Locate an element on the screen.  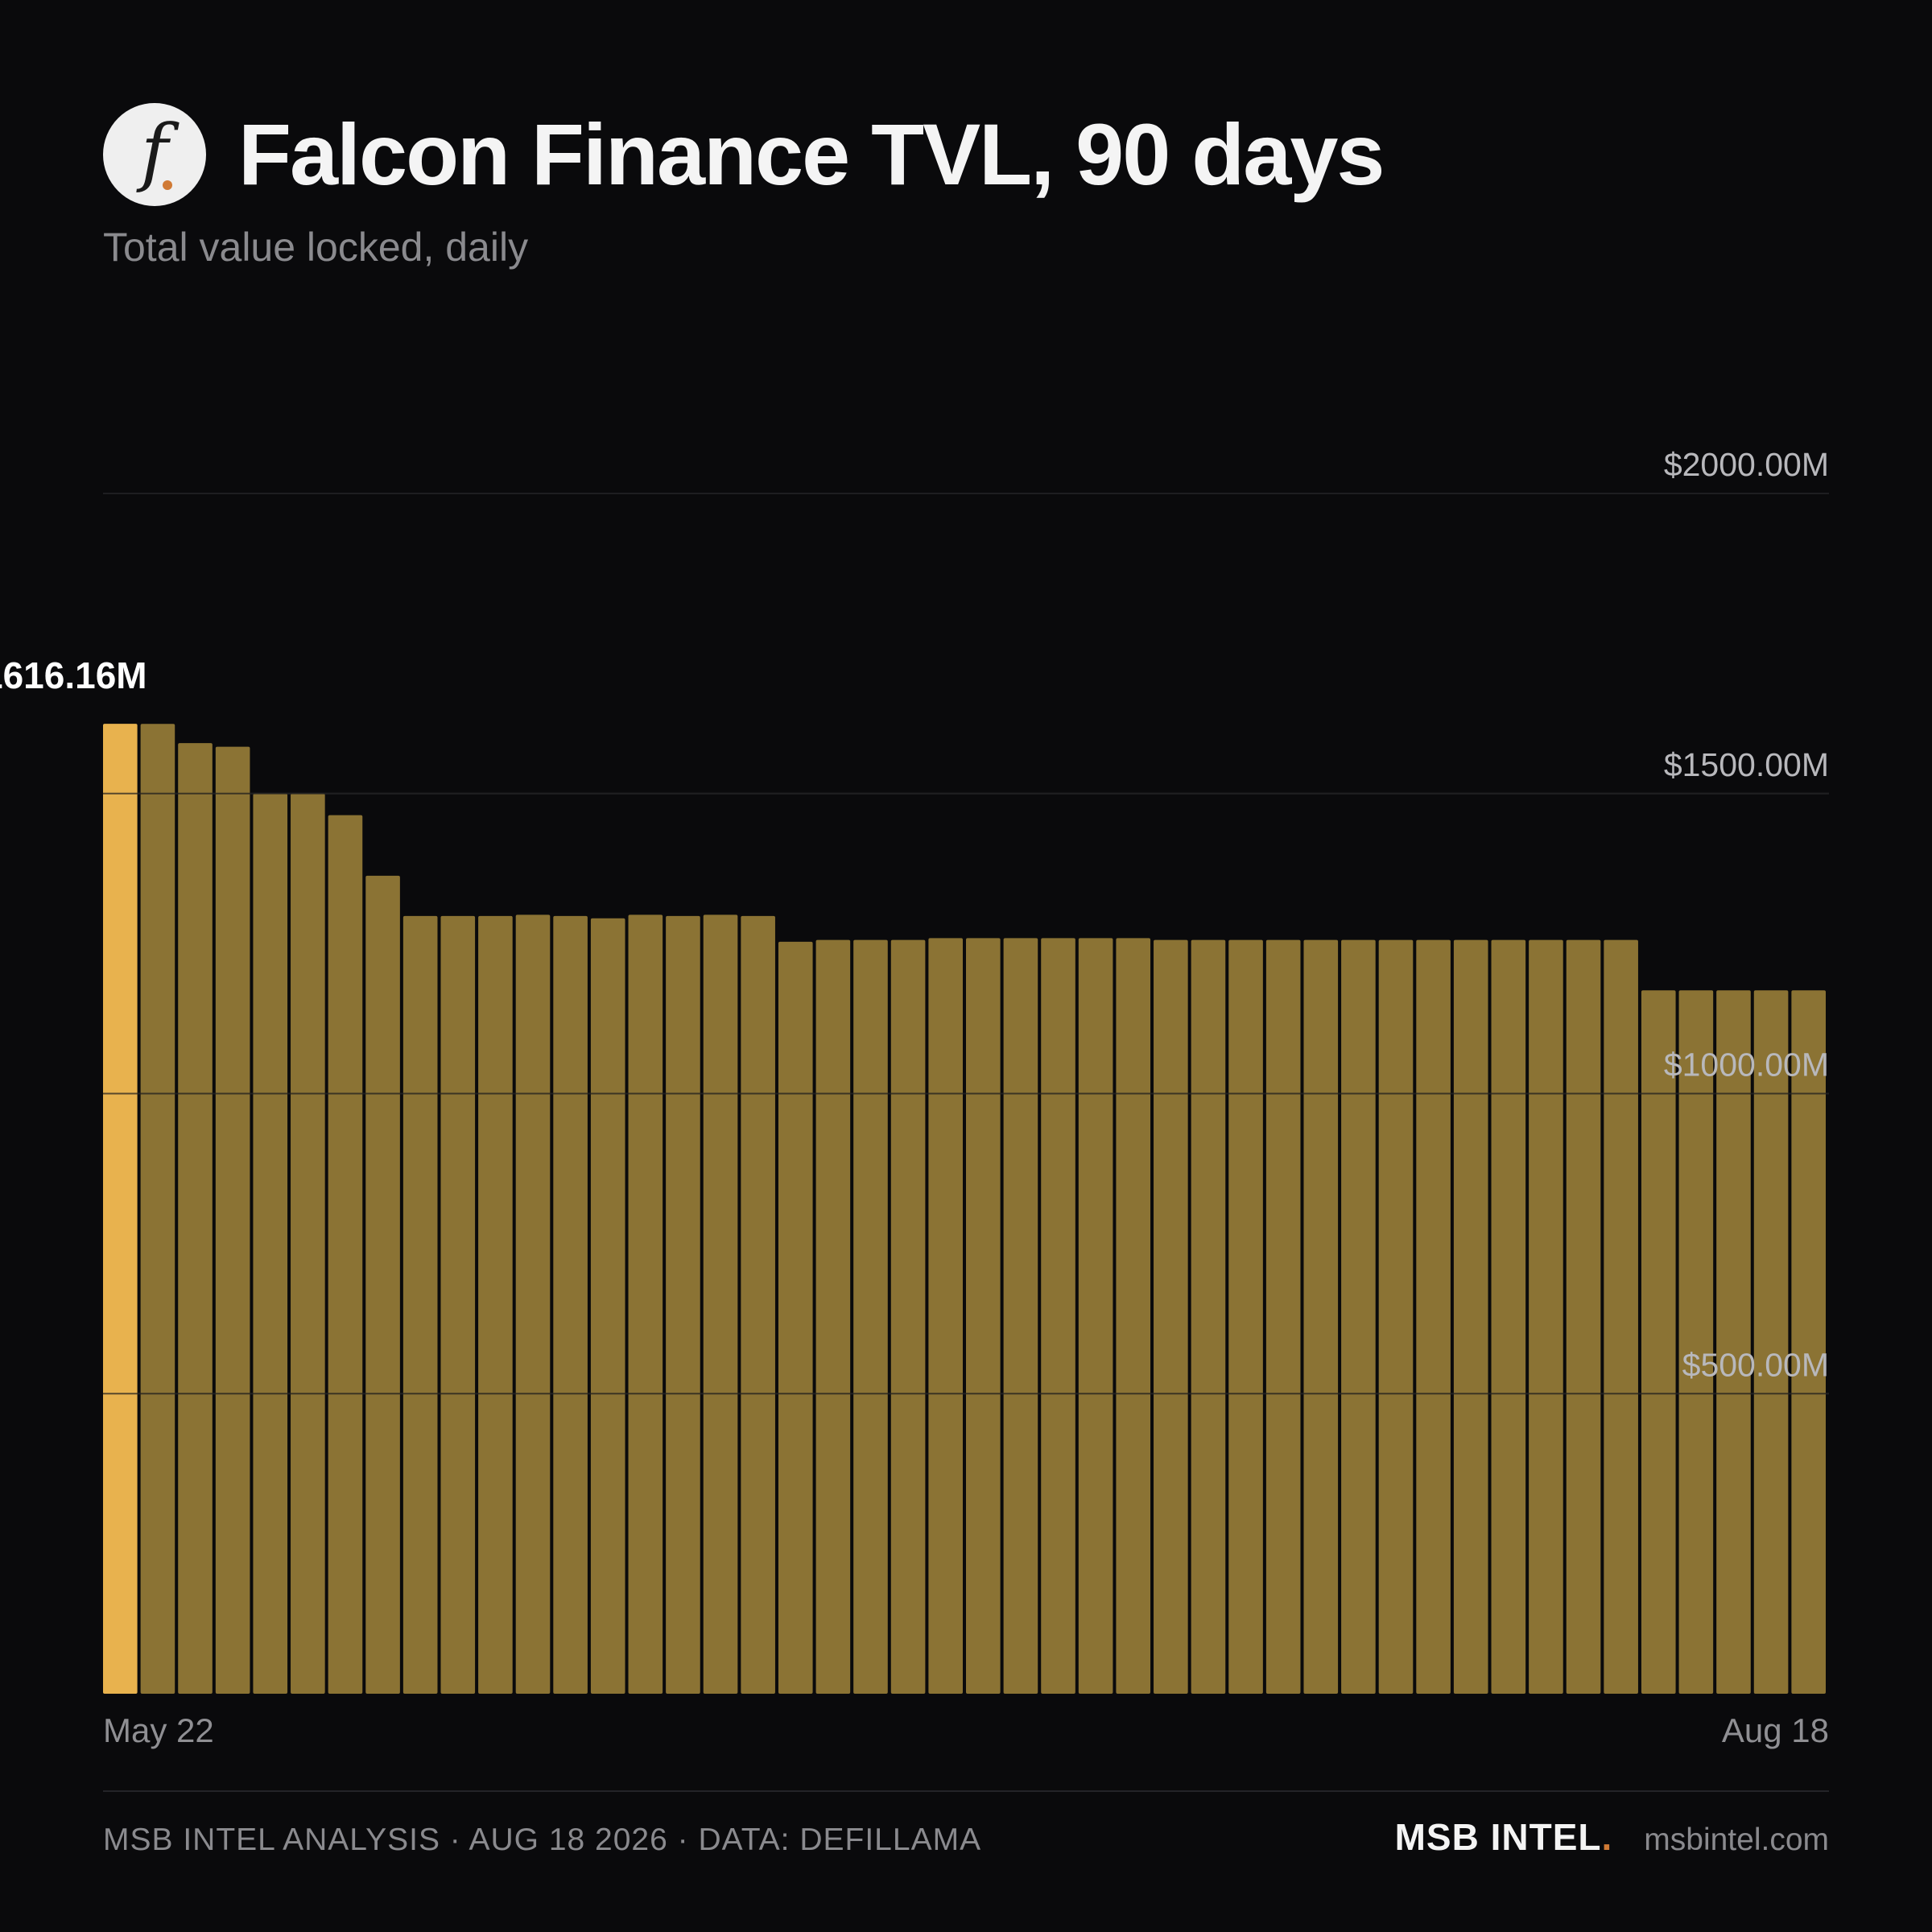
highlight-bar is located at coordinates (121, 1209).